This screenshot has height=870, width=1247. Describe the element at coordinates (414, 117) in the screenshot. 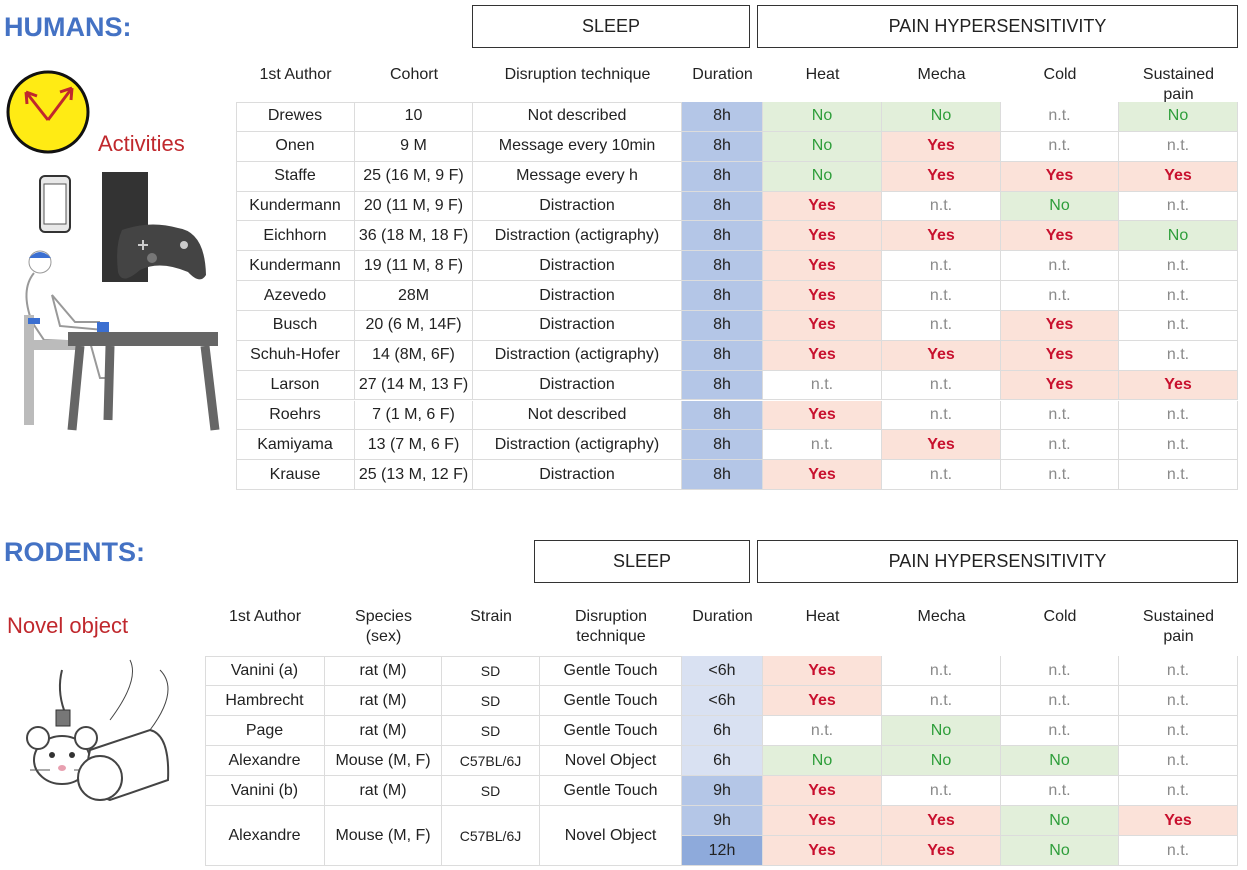

I see `table-cell: 10` at that location.